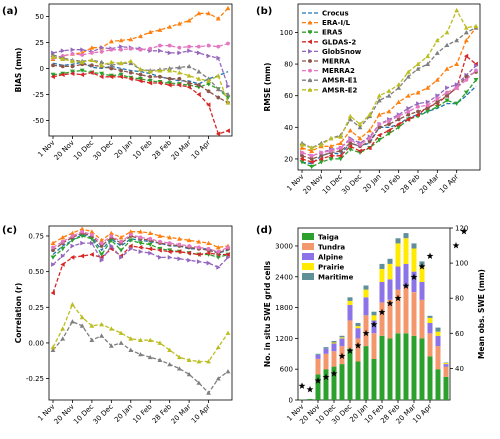 The image size is (500, 439). What do you see at coordinates (140, 357) in the screenshot?
I see `series-line-AMSR-E1` at bounding box center [140, 357].